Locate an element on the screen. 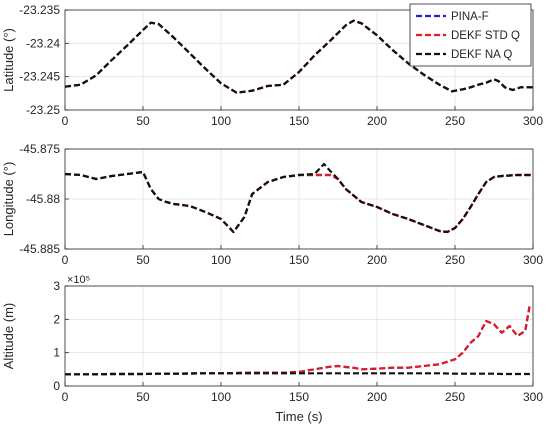 This screenshot has height=429, width=550. y-tick-label: 3 is located at coordinates (56, 286).